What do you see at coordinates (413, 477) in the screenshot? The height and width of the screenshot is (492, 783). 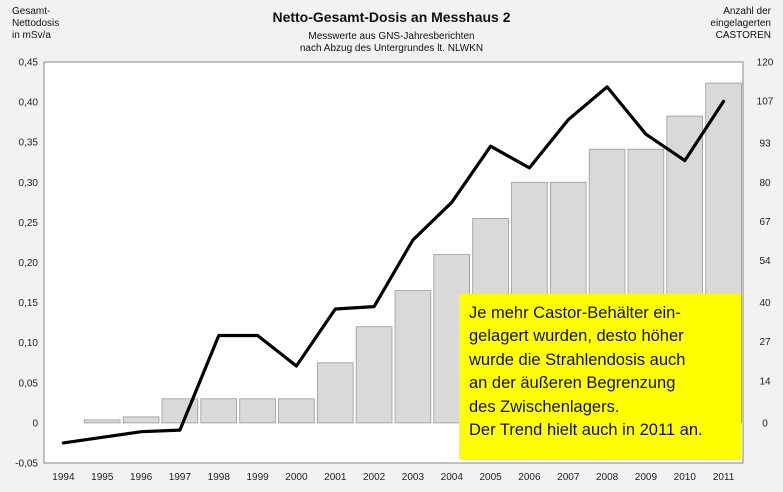 I see `x-tick-label: 2003` at bounding box center [413, 477].